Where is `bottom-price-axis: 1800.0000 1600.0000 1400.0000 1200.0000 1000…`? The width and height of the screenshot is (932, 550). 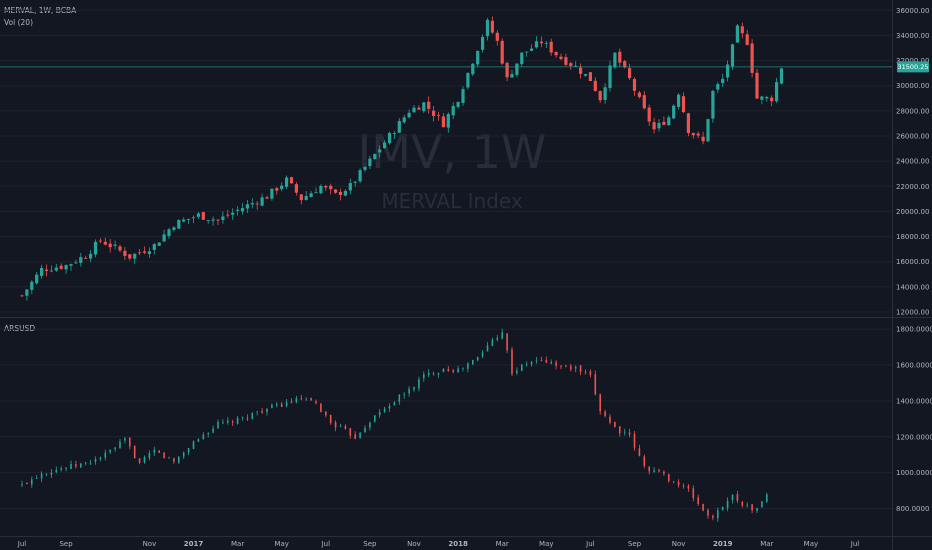
bottom-price-axis: 1800.0000 1600.0000 1400.0000 1200.0000 1000… is located at coordinates (914, 419).